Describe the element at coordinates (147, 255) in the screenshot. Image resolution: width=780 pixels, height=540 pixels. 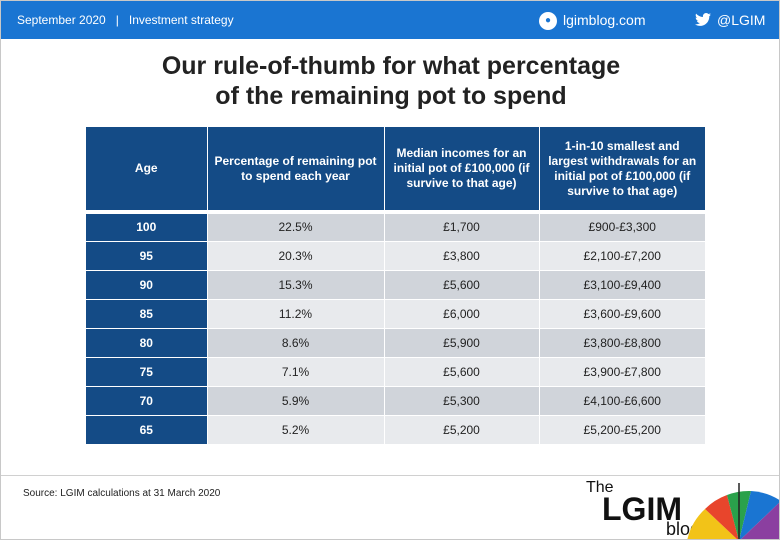
I see `cell-age: 95` at that location.